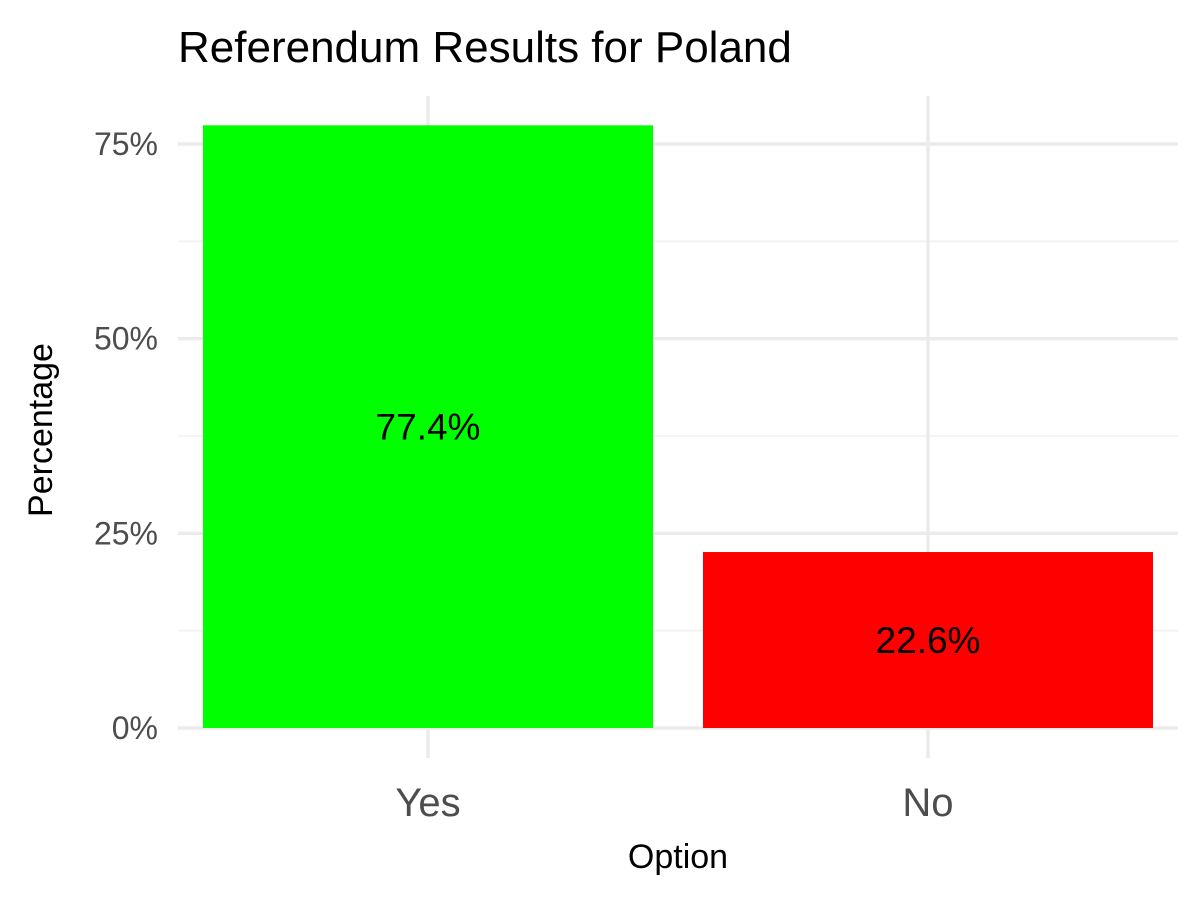 The image size is (1200, 900). I want to click on data-label-yes: 77.4%, so click(428, 427).